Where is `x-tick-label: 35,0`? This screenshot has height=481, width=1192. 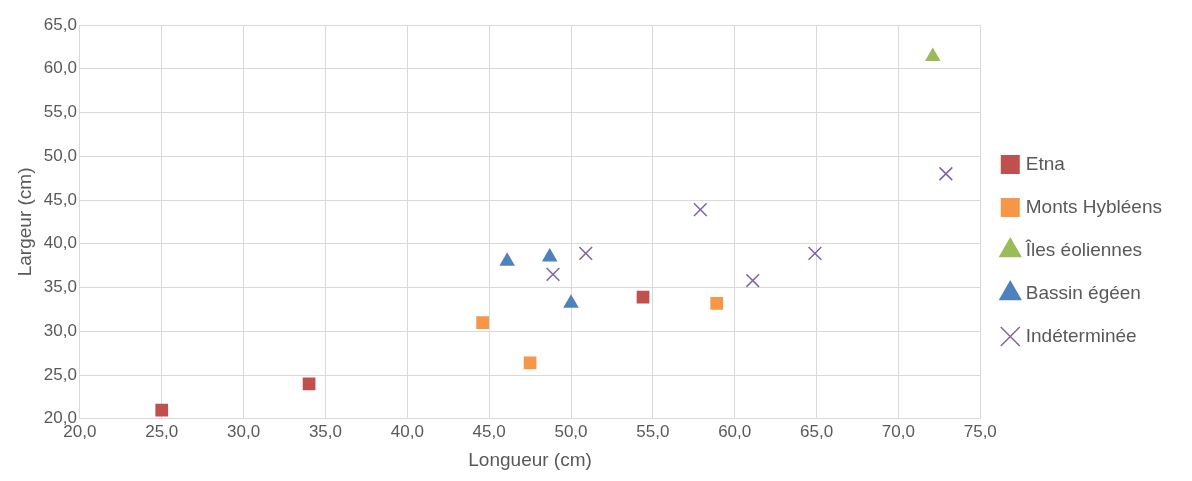
x-tick-label: 35,0 is located at coordinates (325, 431).